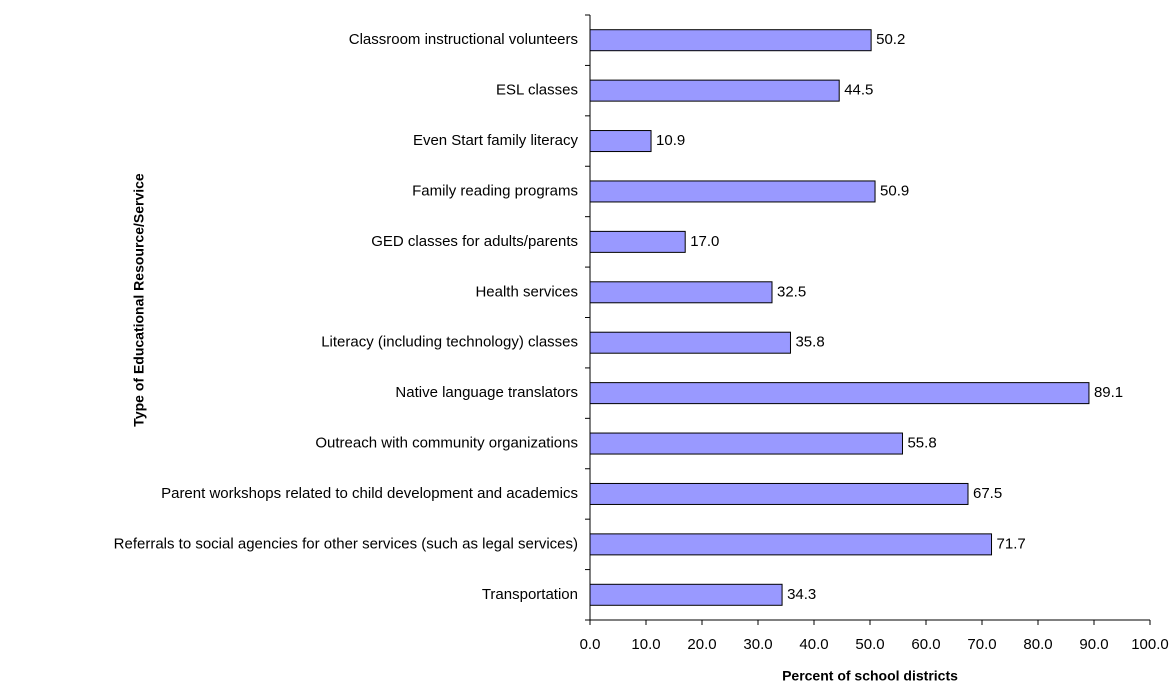 This screenshot has height=685, width=1174. Describe the element at coordinates (869, 644) in the screenshot. I see `x-tick-label: 50.0` at that location.